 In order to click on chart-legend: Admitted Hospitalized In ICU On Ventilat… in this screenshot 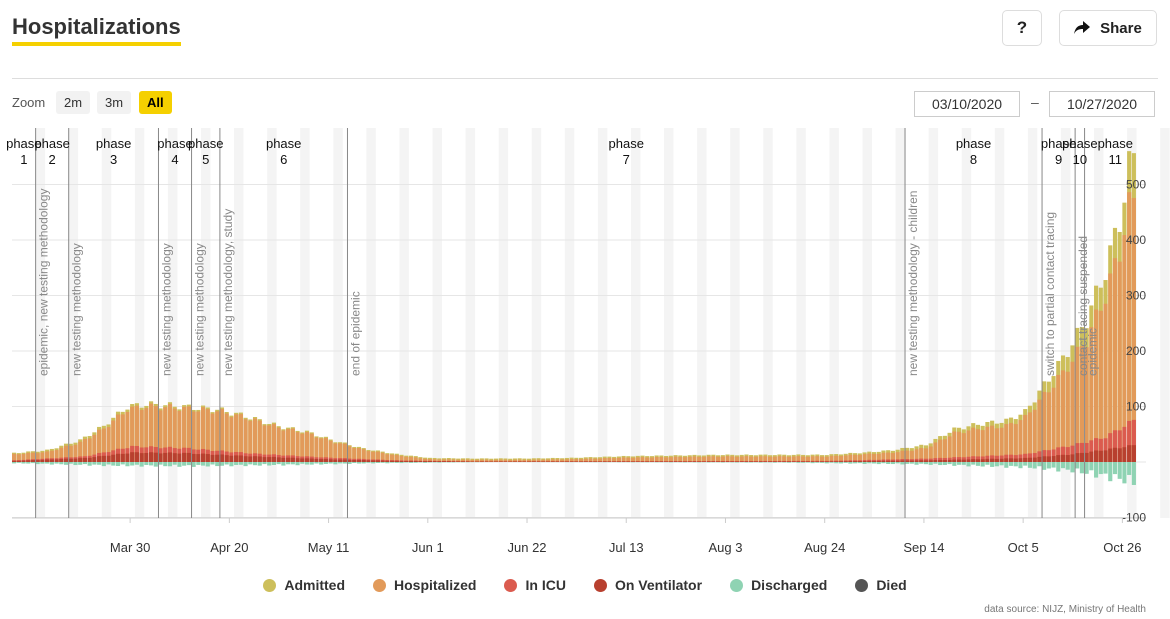, I will do `click(585, 585)`.